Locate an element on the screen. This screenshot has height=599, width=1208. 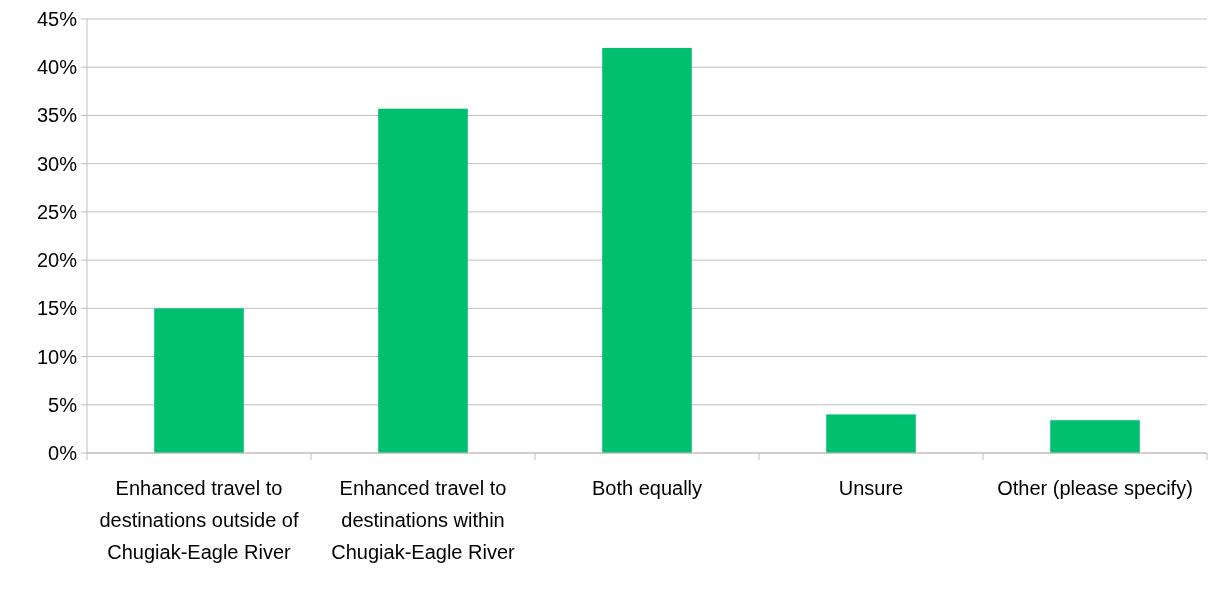
y-tick-label: 25% is located at coordinates (57, 211).